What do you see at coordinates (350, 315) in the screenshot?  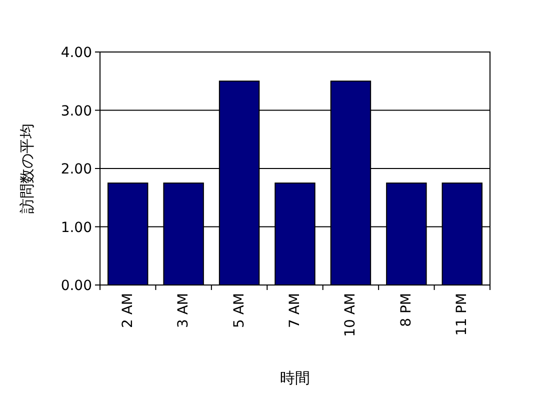 I see `x-tick-label: 10 AM` at bounding box center [350, 315].